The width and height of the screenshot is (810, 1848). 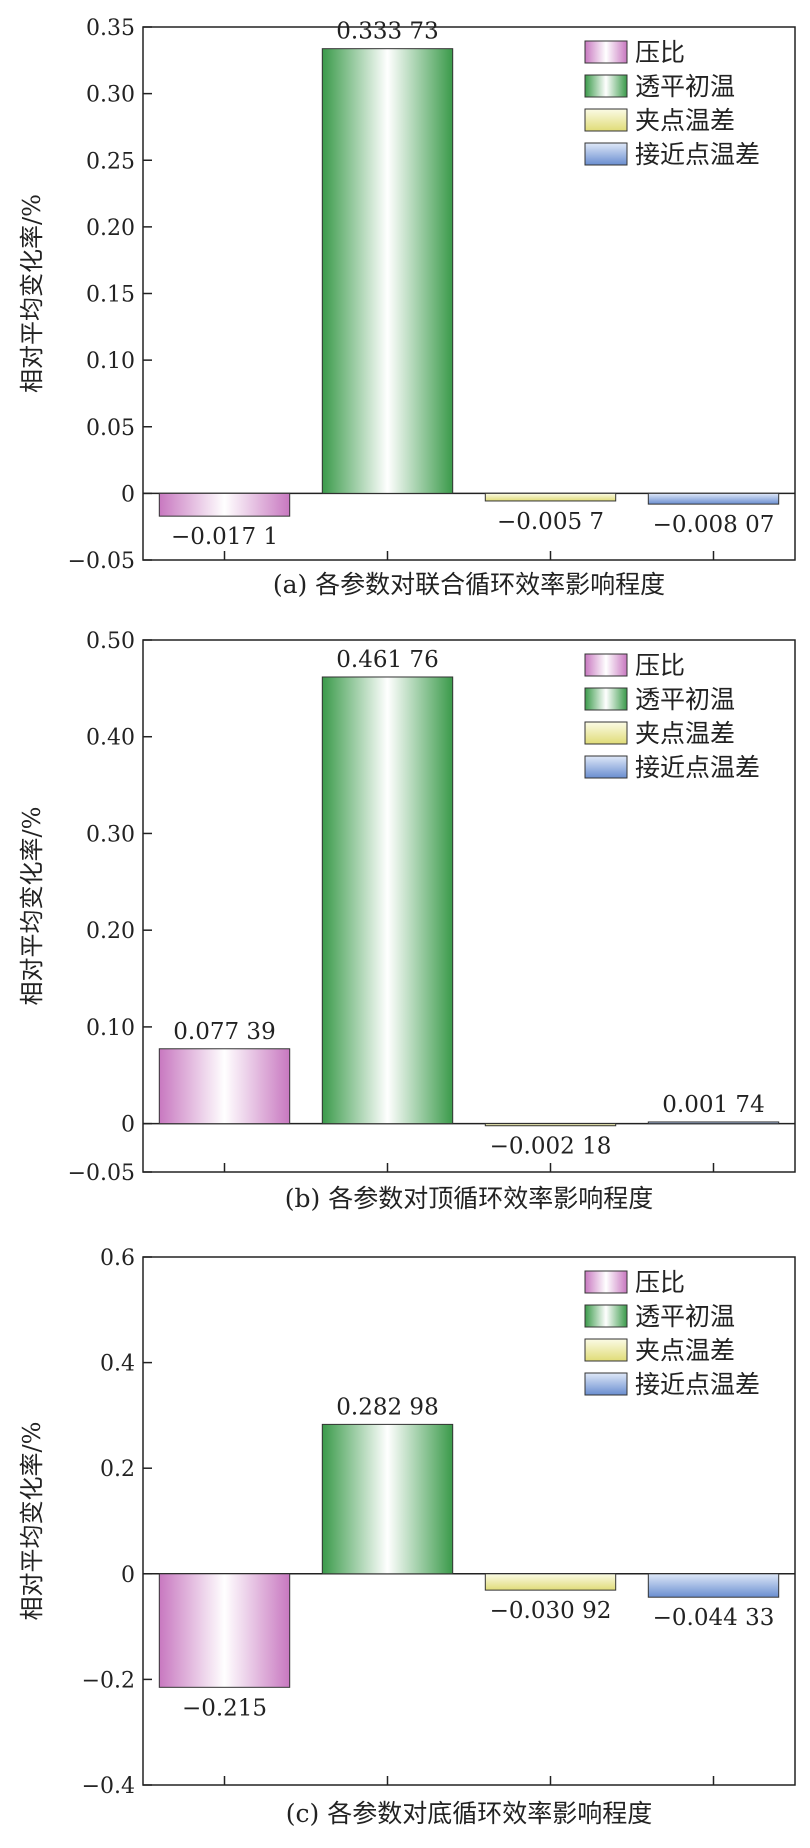 What do you see at coordinates (697, 1384) in the screenshot?
I see `chart3-legend-label-4: 接近点温差` at bounding box center [697, 1384].